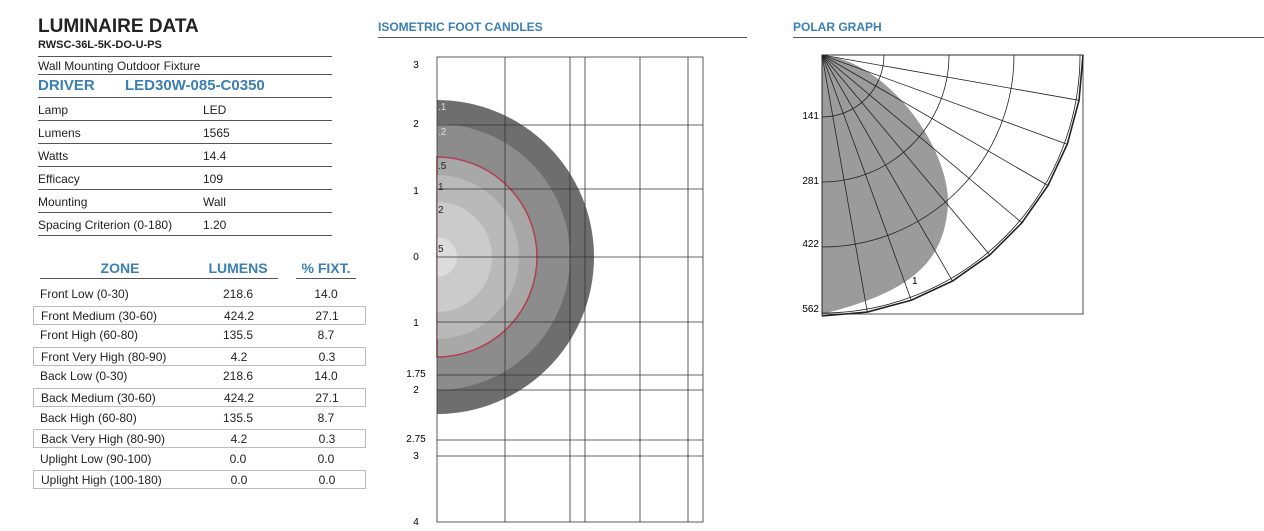 Image resolution: width=1264 pixels, height=531 pixels. I want to click on zone-cell: Back Medium (30-60), so click(98, 398).